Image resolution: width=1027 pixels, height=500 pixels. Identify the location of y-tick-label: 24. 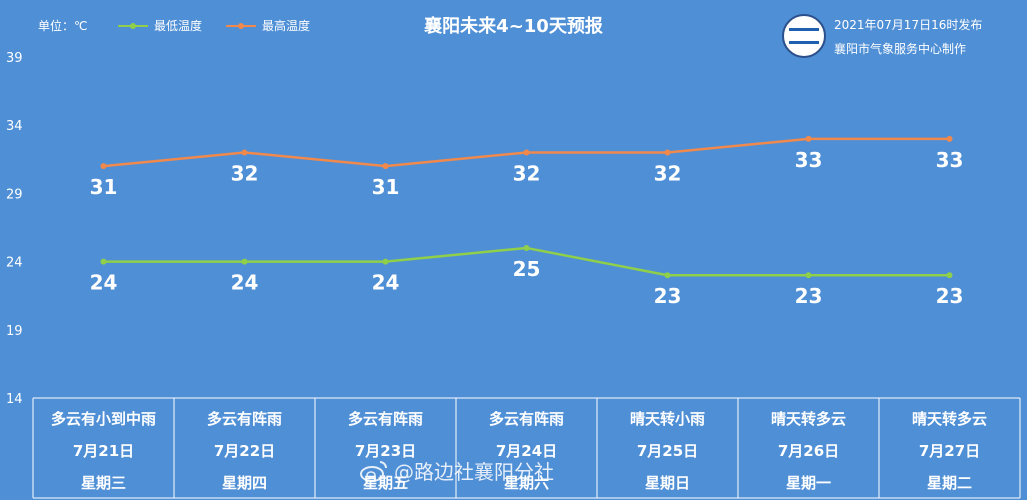
(14, 263).